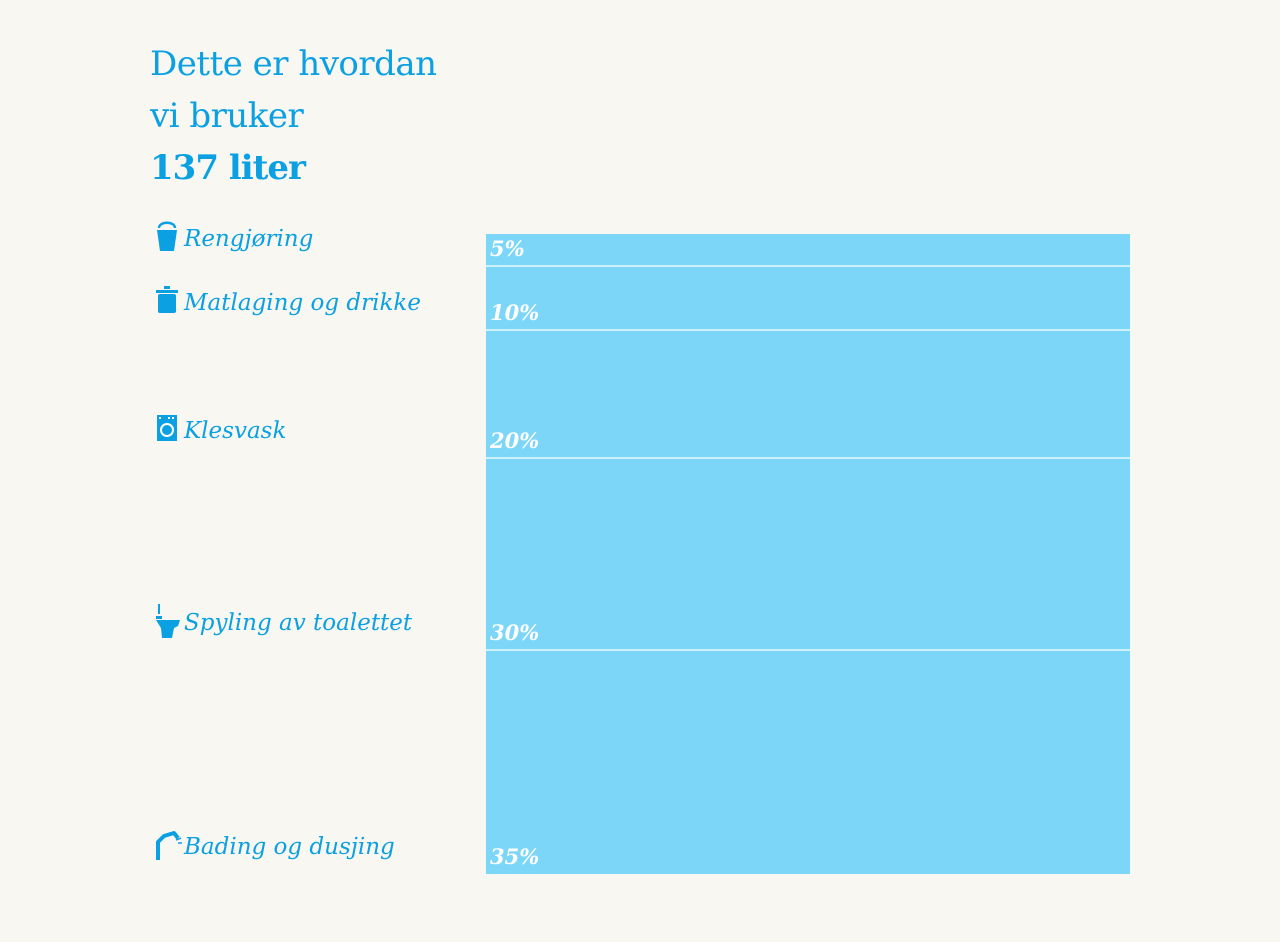  I want to click on category-label: Bading og dusjing, so click(289, 847).